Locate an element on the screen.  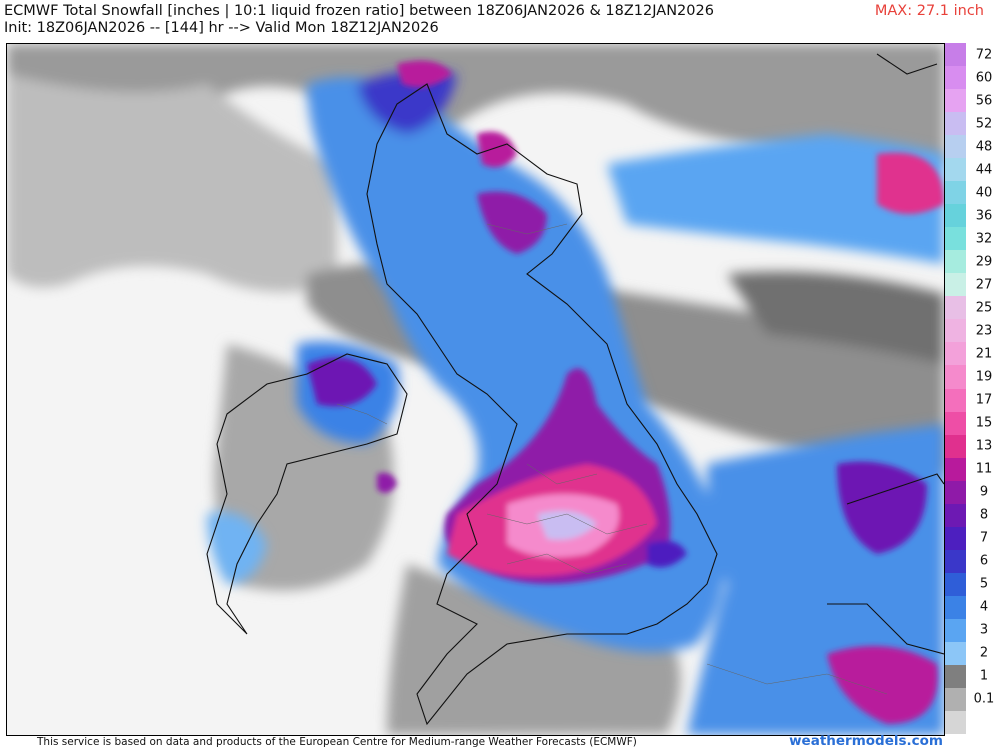
max-value-label: MAX: 27.1 inch is located at coordinates (929, 11).